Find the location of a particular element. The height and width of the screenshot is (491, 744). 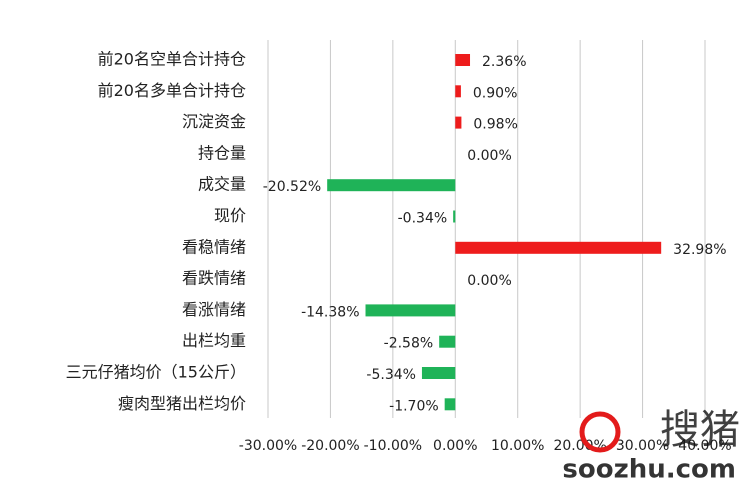

watermark-logo is located at coordinates (600, 432).